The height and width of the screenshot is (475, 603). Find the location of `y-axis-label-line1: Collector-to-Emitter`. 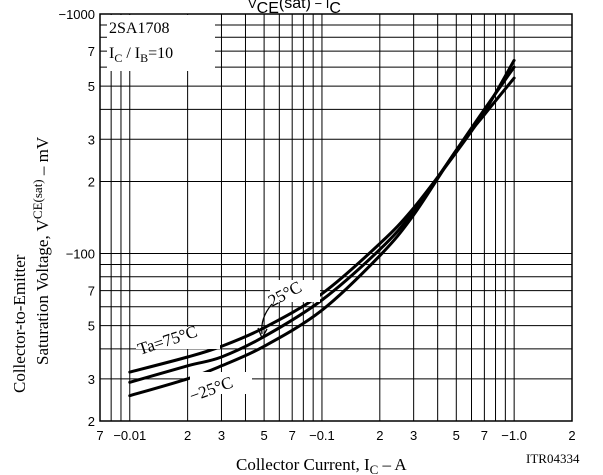

y-axis-label-line1: Collector-to-Emitter is located at coordinates (19, 323).